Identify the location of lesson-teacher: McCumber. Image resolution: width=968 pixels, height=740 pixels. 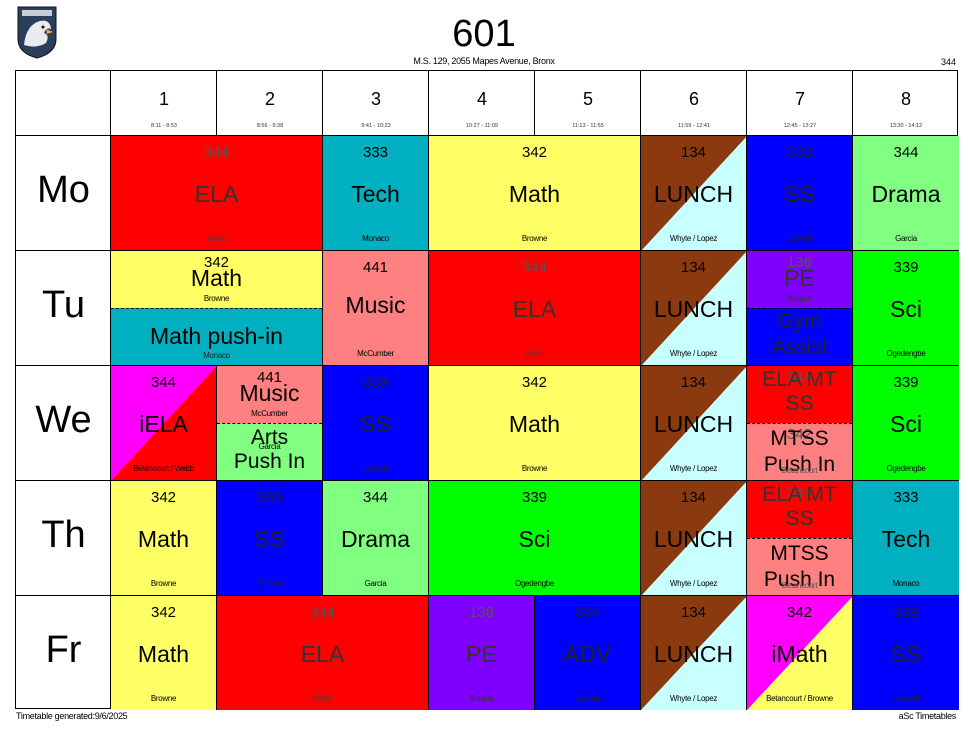
(269, 413).